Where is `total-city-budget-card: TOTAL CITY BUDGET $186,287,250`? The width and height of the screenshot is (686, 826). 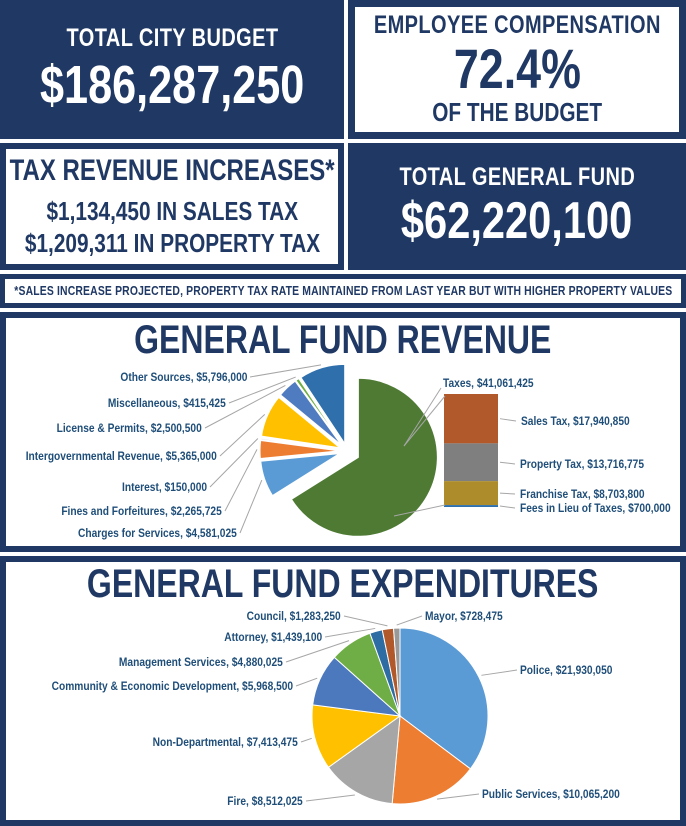 total-city-budget-card: TOTAL CITY BUDGET $186,287,250 is located at coordinates (172, 69).